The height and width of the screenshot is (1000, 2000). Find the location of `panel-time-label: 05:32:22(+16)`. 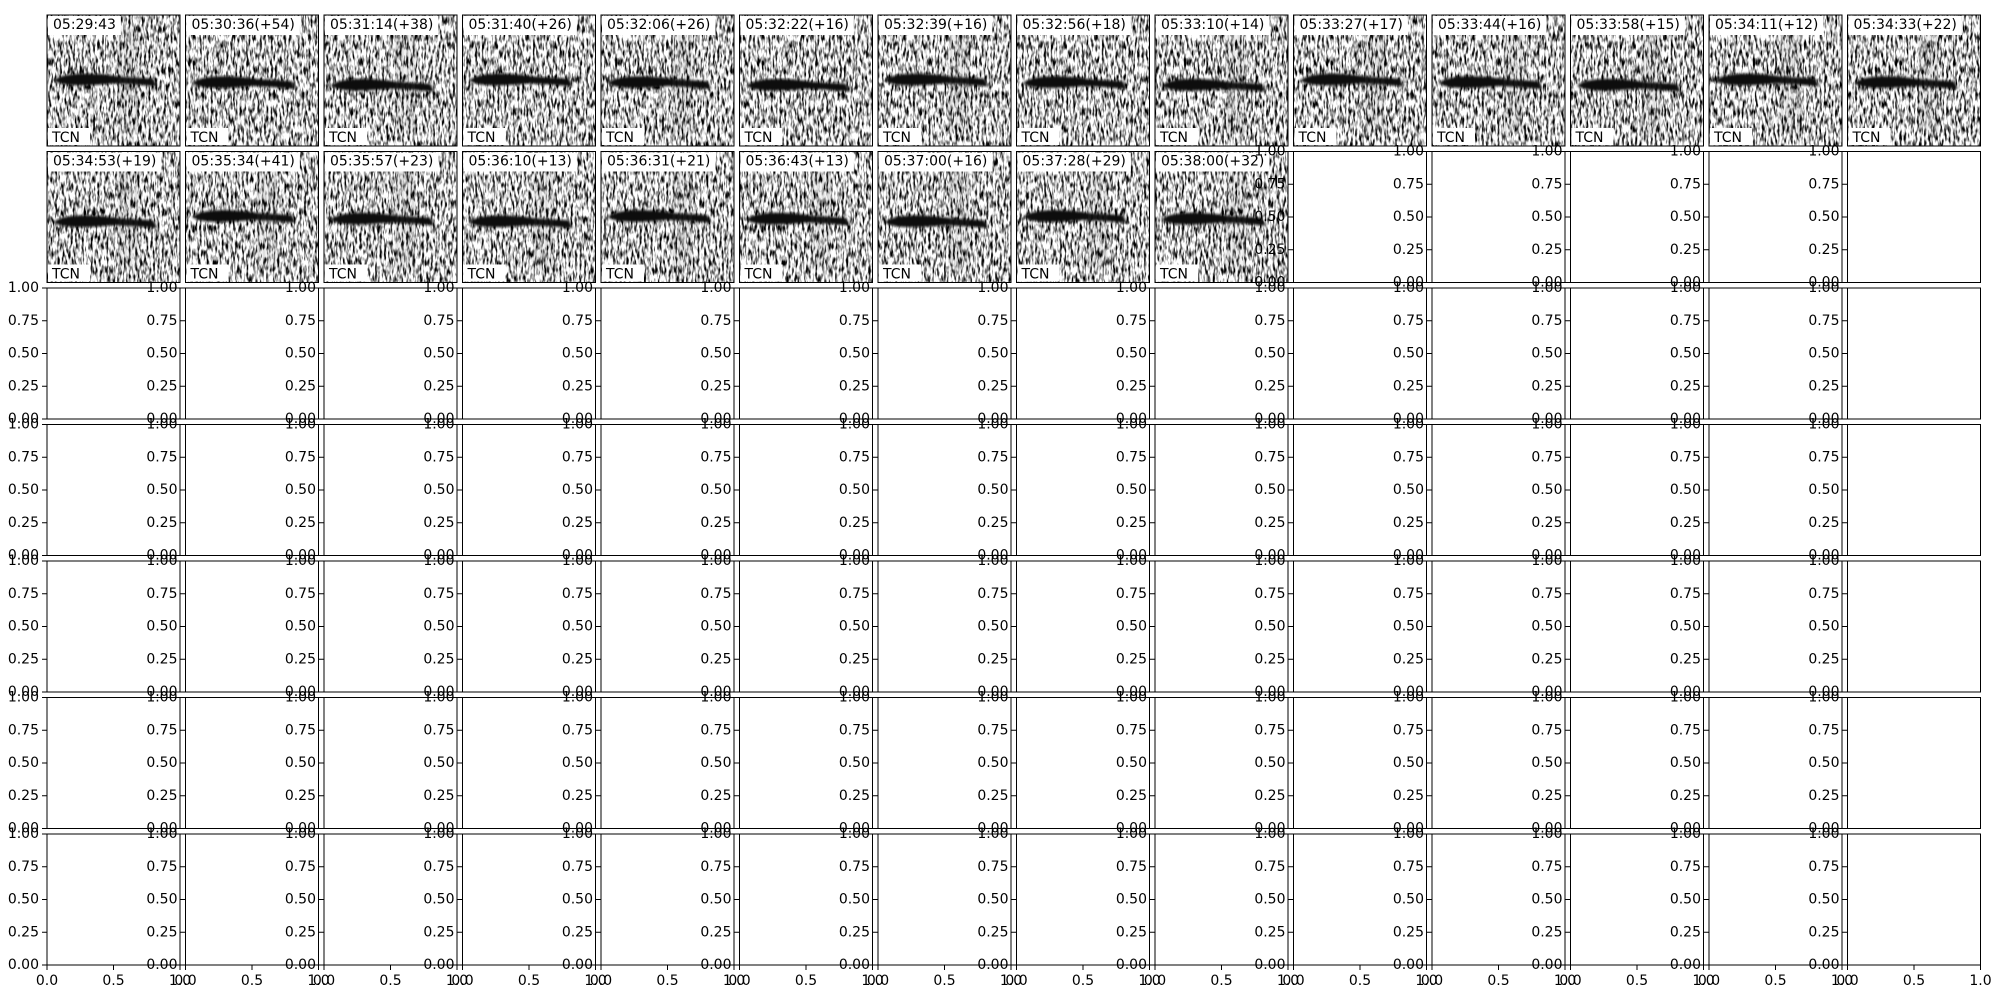

panel-time-label: 05:32:22(+16) is located at coordinates (797, 25).